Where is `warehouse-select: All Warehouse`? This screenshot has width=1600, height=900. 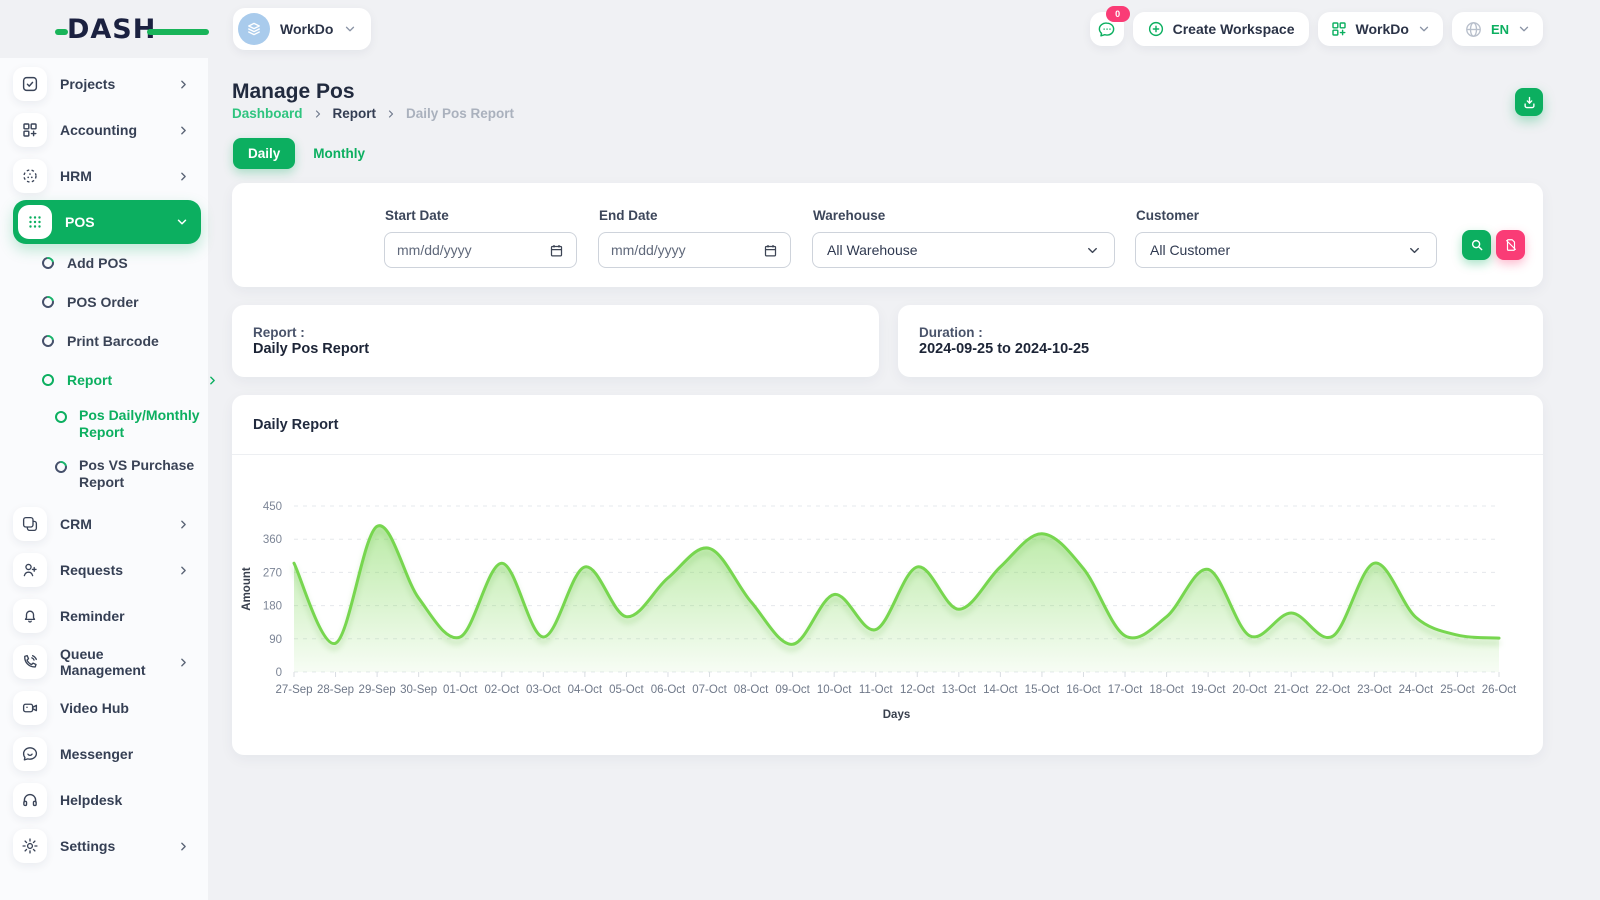
warehouse-select: All Warehouse is located at coordinates (963, 250).